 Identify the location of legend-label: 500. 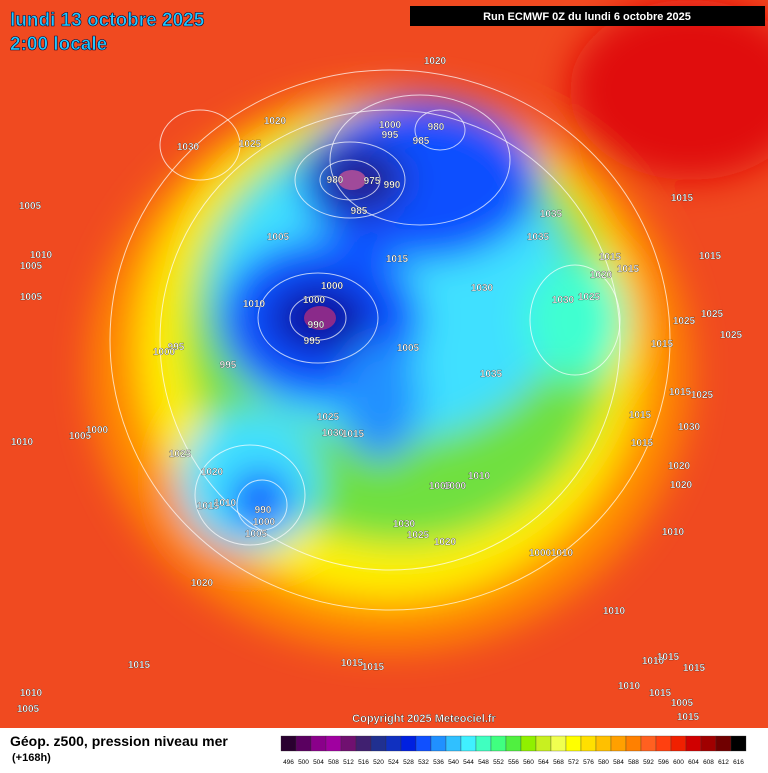
(303, 762).